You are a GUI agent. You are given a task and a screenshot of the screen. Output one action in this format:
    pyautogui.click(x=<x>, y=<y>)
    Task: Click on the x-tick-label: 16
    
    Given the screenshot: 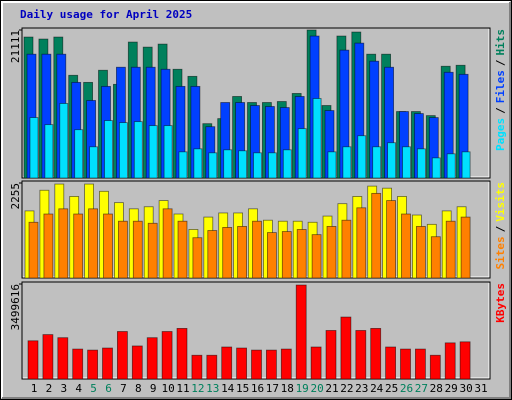 What is the action you would take?
    pyautogui.click(x=257, y=388)
    